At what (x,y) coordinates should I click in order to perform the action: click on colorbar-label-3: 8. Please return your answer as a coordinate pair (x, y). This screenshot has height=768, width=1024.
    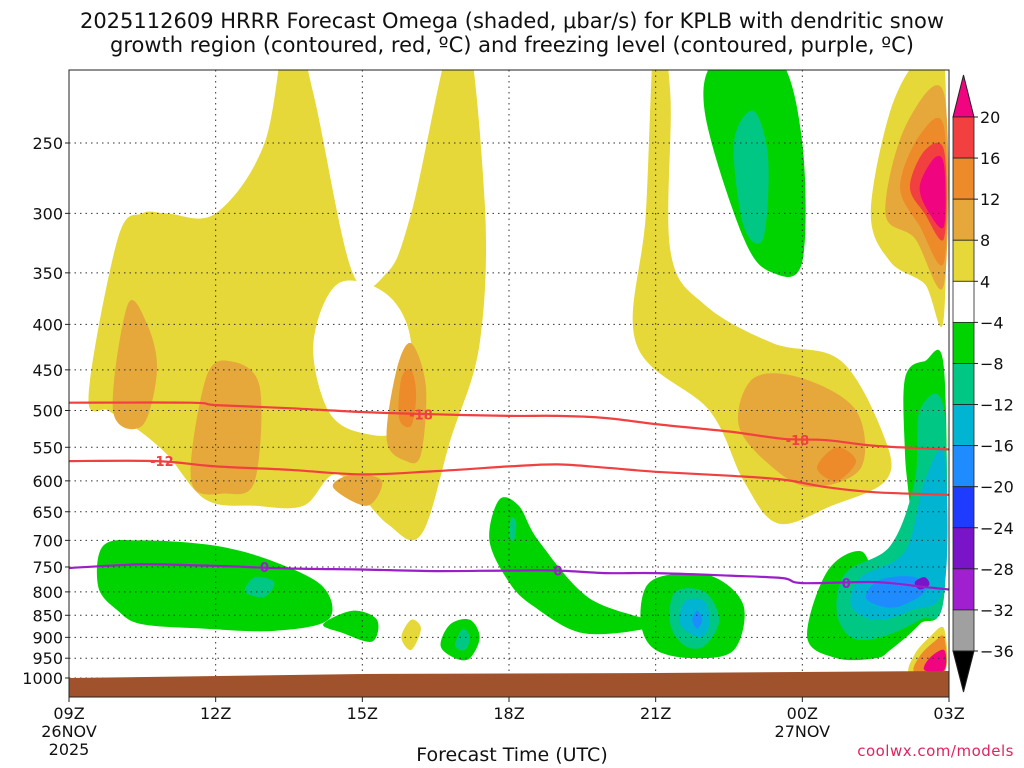
    Looking at the image, I should click on (985, 240).